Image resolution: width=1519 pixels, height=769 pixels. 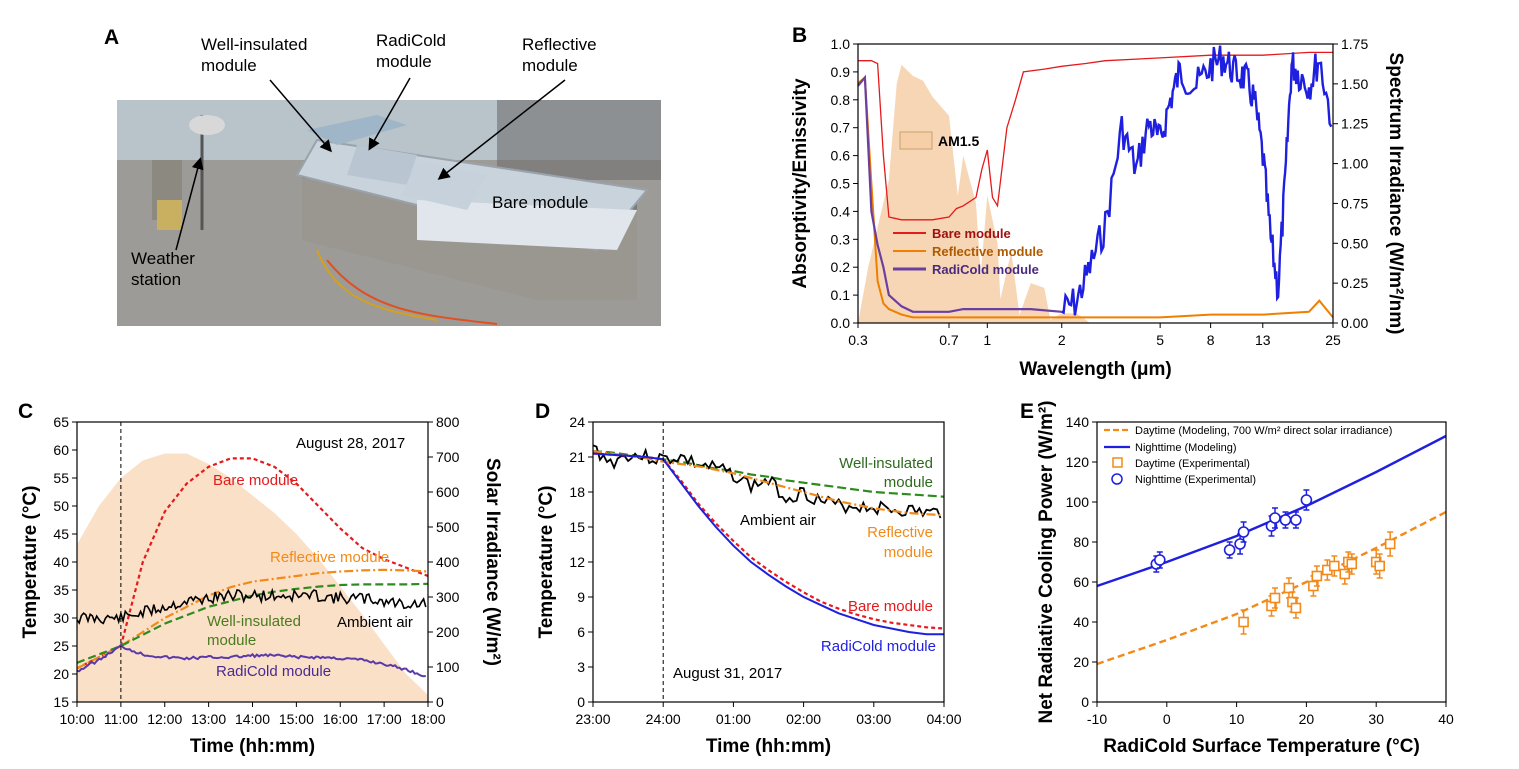 I want to click on y-tick-label: 0.8, so click(x=841, y=100).